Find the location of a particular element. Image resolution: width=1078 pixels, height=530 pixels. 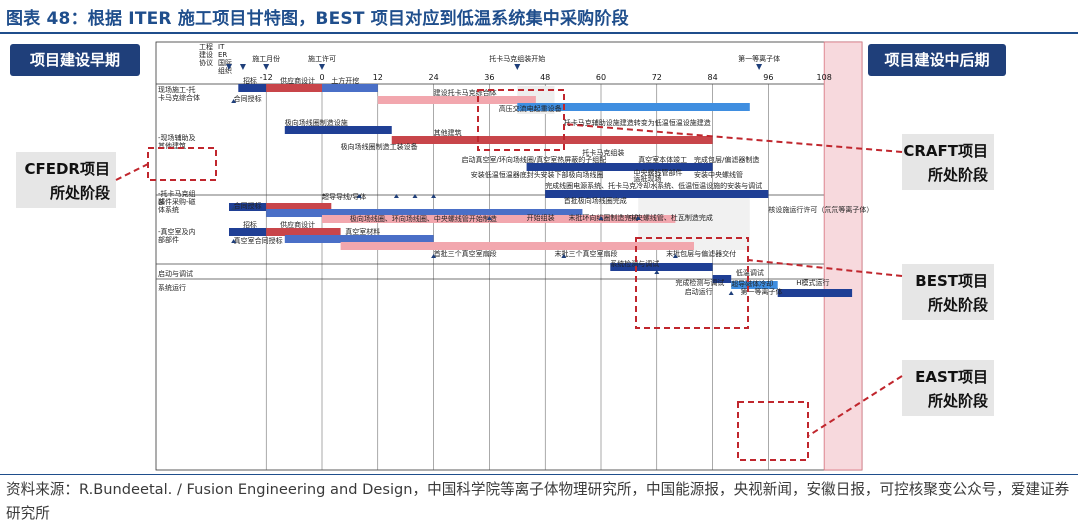

section-label-2-0: -托卡马克组 is located at coordinates (177, 193).